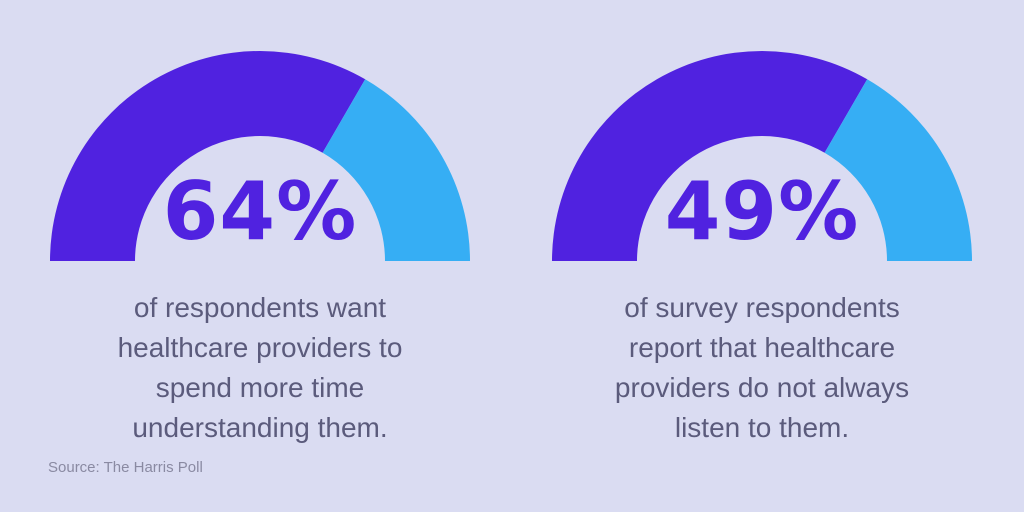  I want to click on source-note: Source: The Harris Poll, so click(125, 467).